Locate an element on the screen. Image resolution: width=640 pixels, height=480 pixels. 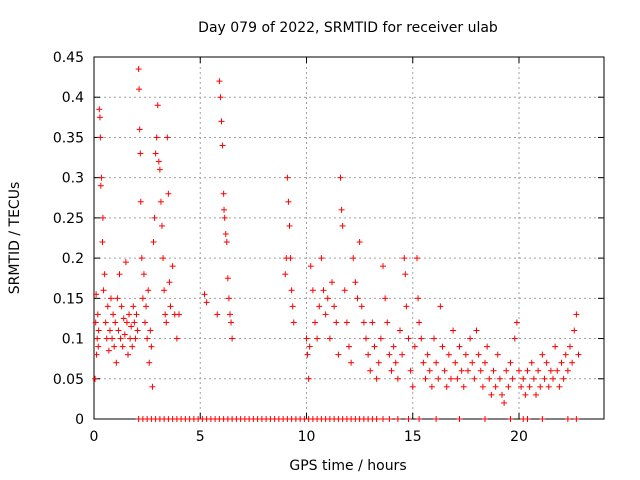
y-axis-label: SRMTID / TECUs is located at coordinates (15, 238).